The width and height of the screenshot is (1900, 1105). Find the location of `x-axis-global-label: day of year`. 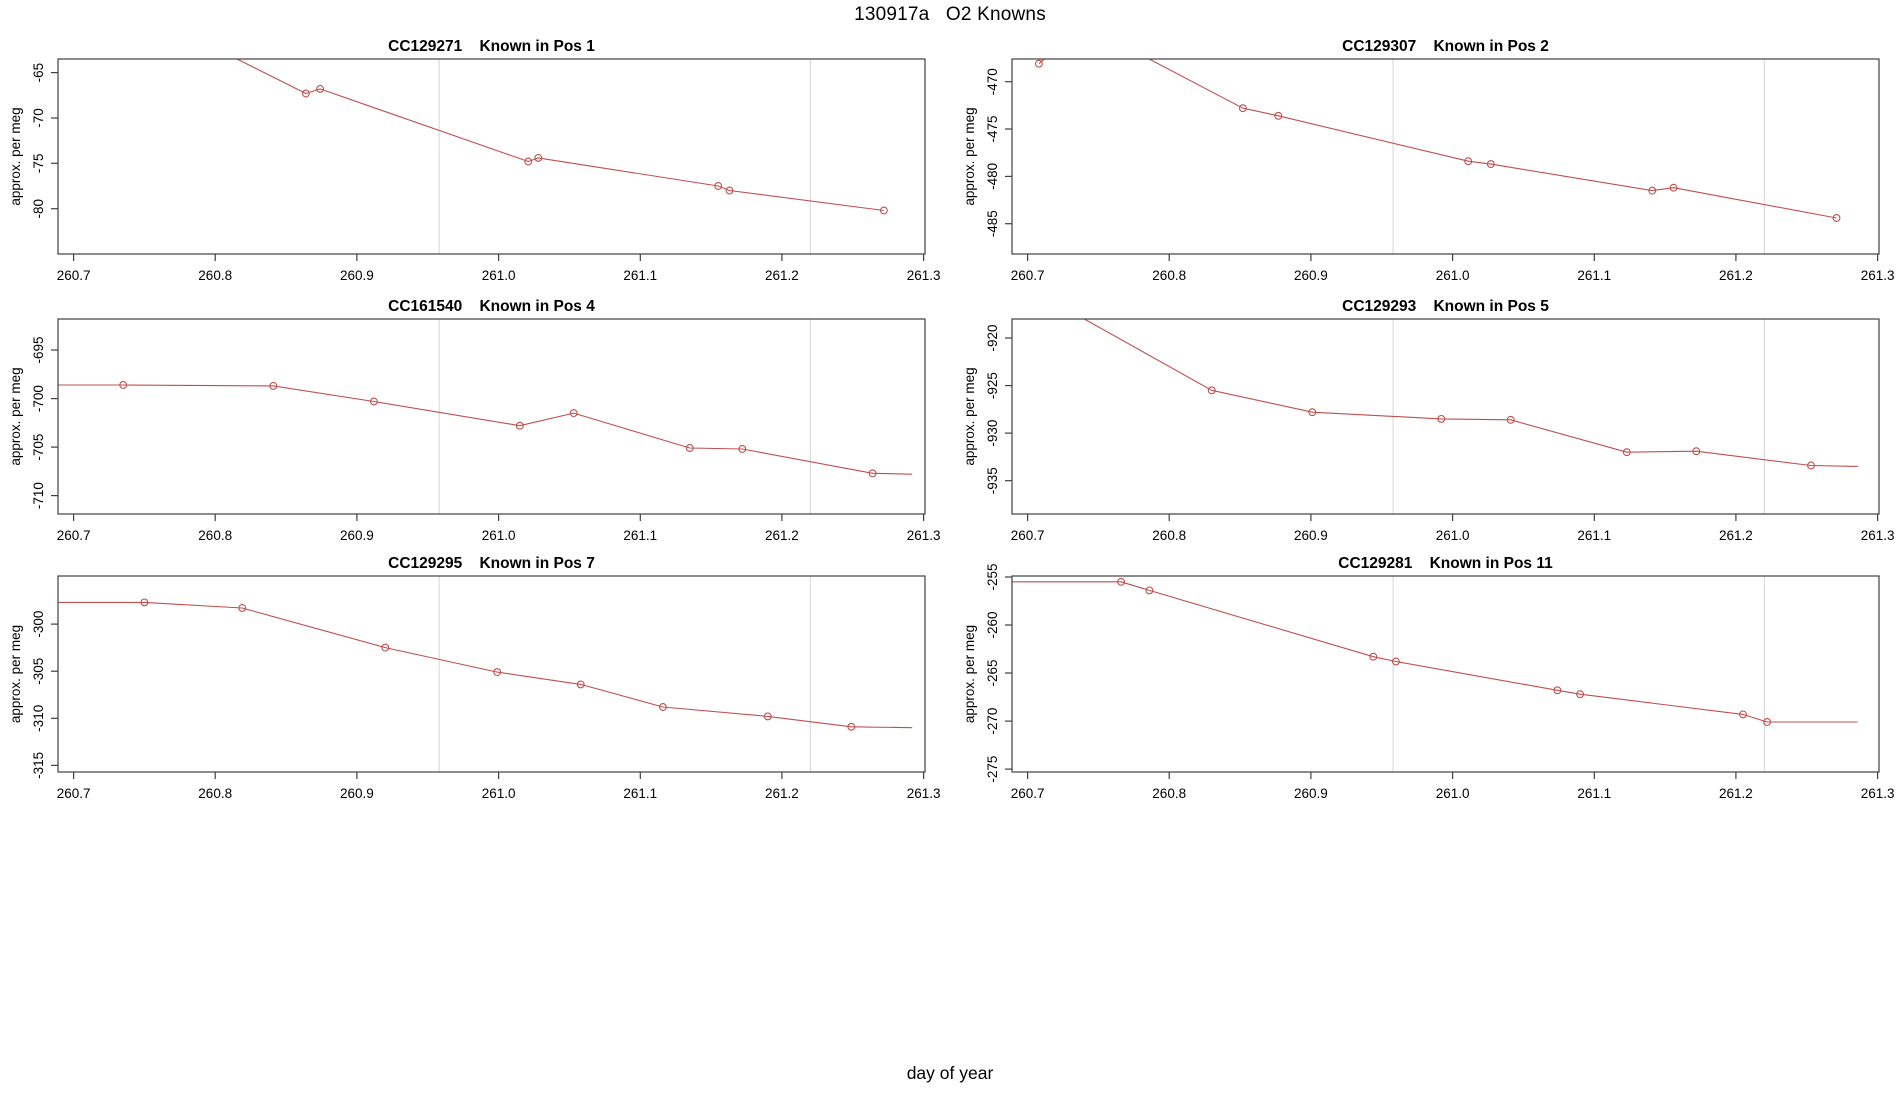

x-axis-global-label: day of year is located at coordinates (950, 1073).